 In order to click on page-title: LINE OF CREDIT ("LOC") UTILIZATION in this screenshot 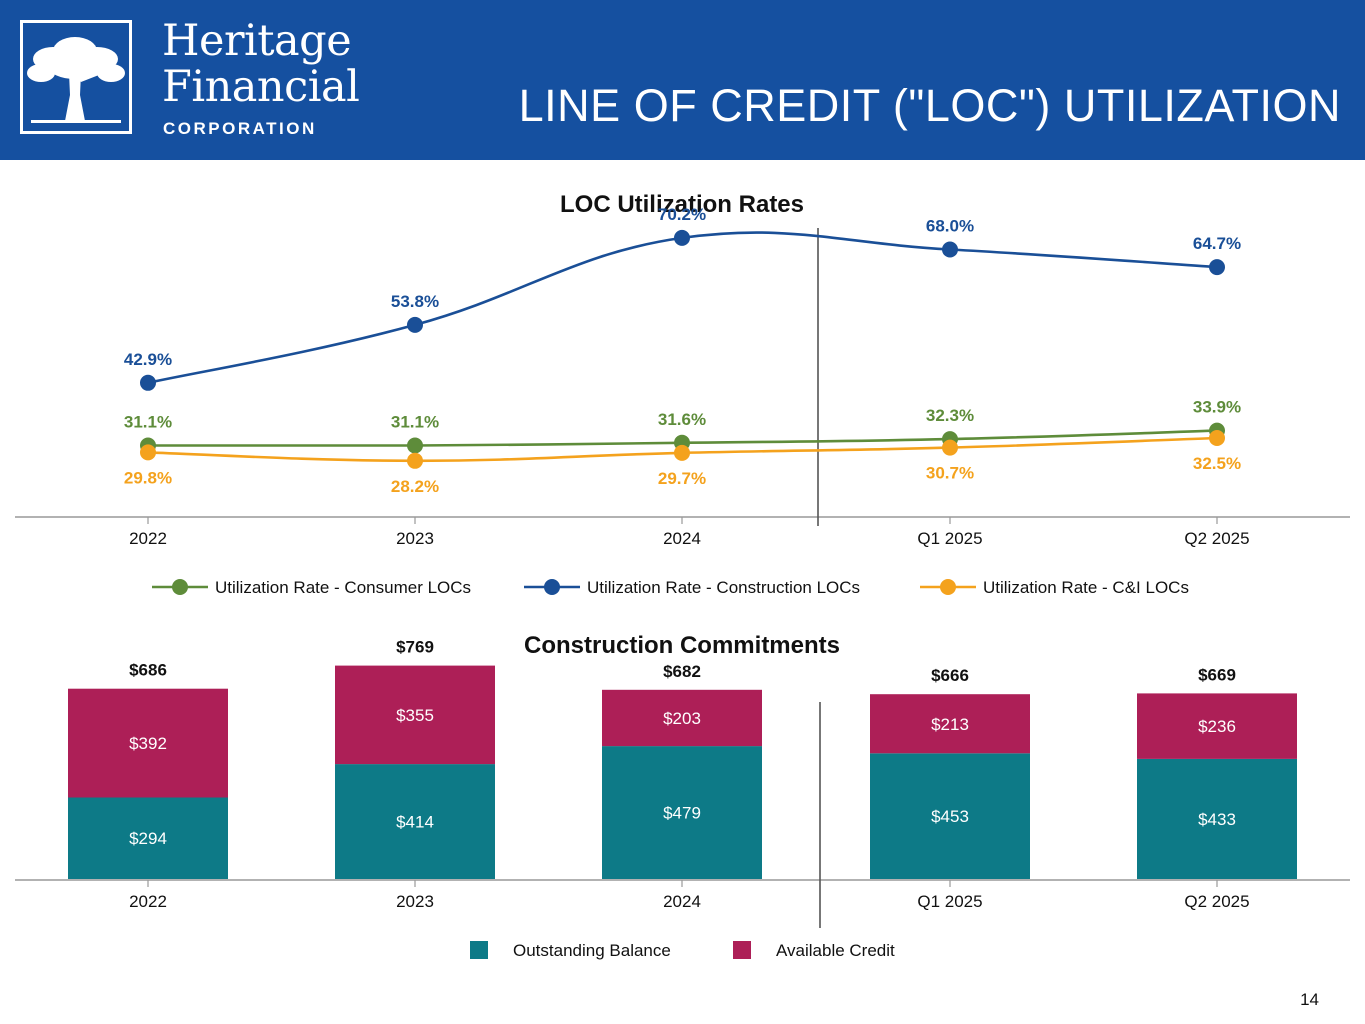, I will do `click(929, 105)`.